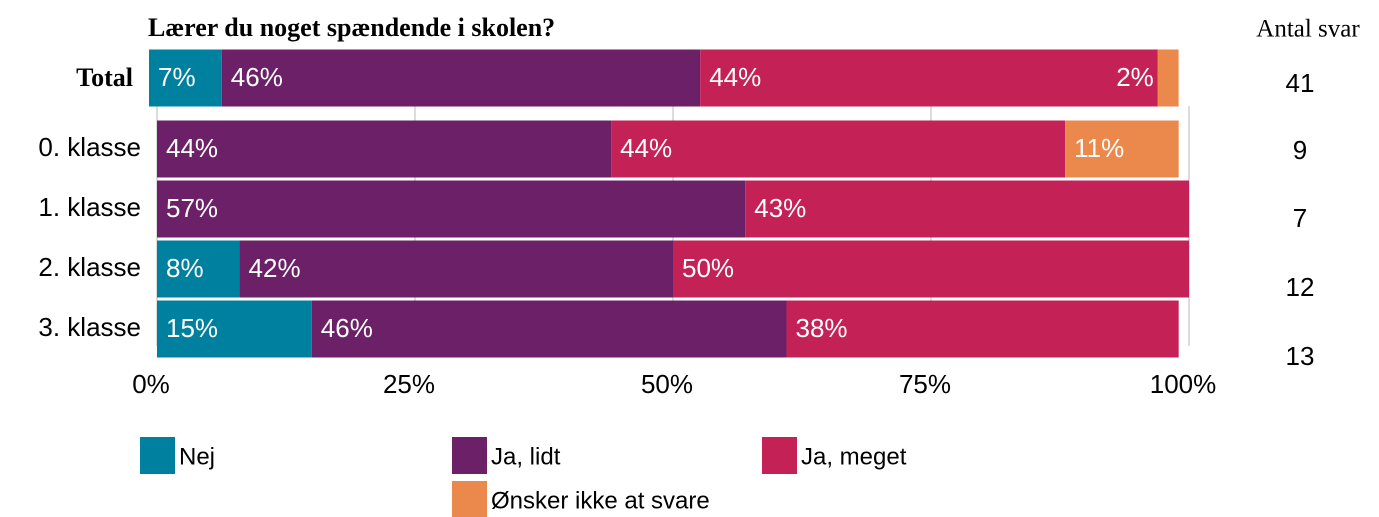  I want to click on chart-title: Lærer du noget spændende i skolen?, so click(351, 27).